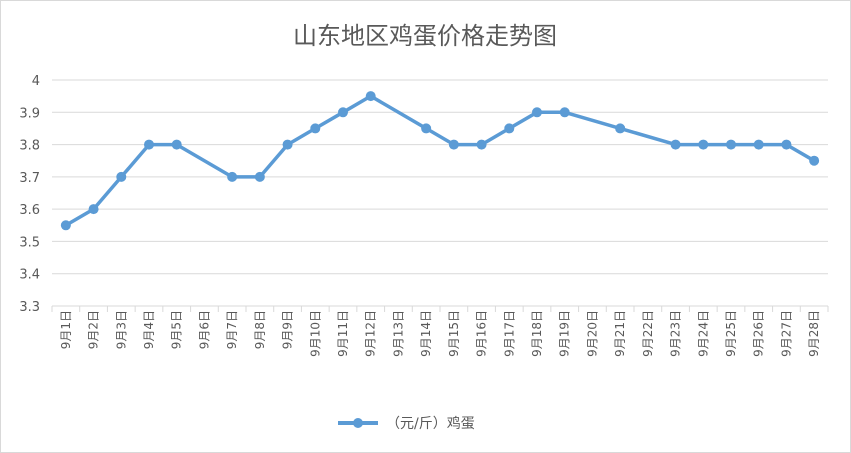 The width and height of the screenshot is (851, 453). I want to click on x-tick-label: 9月5日, so click(177, 329).